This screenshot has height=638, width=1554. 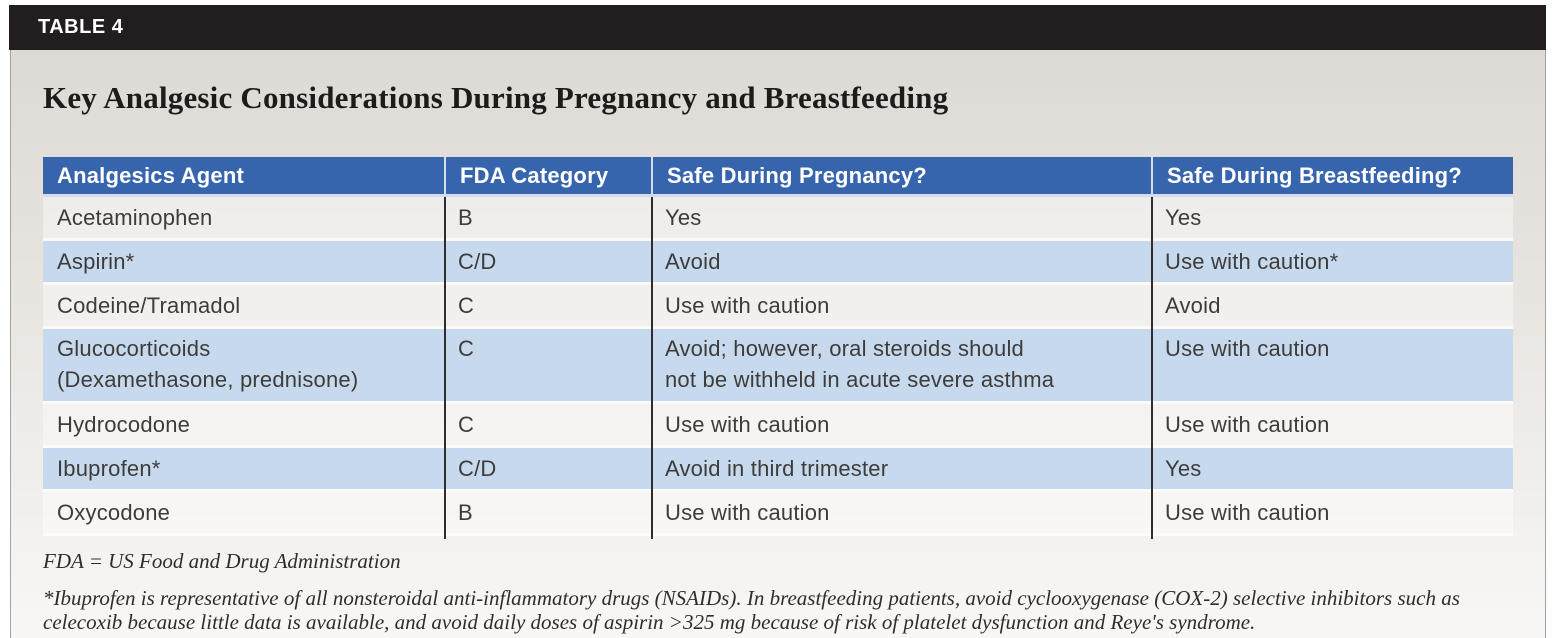 What do you see at coordinates (1252, 261) in the screenshot?
I see `cell-breastfeeding: Use with caution*` at bounding box center [1252, 261].